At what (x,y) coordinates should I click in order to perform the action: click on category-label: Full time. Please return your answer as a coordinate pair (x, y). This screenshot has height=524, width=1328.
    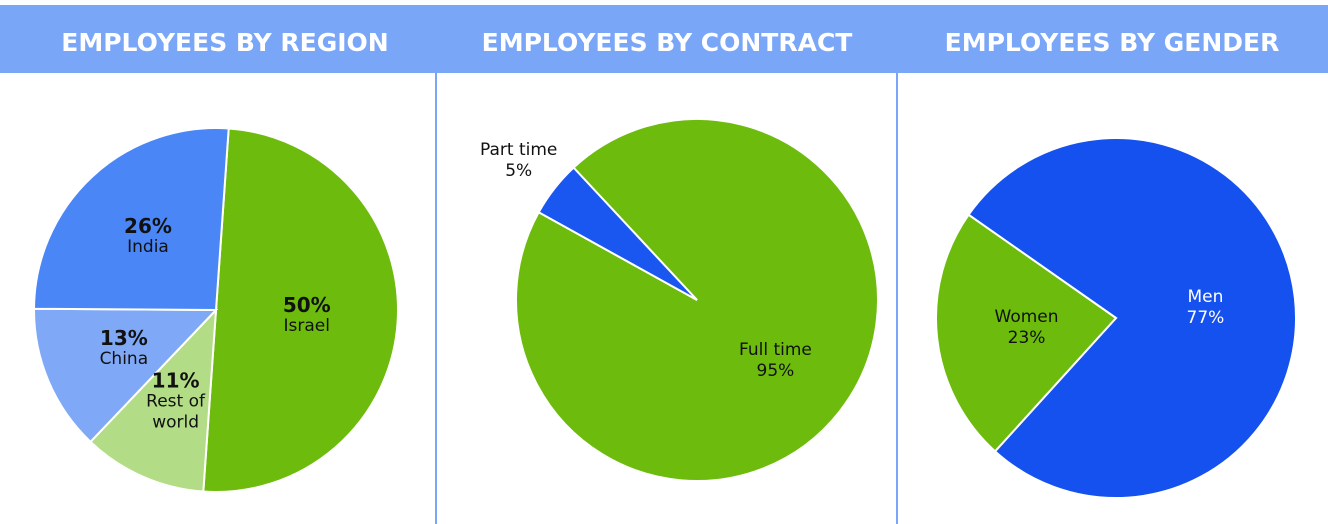
    Looking at the image, I should click on (775, 350).